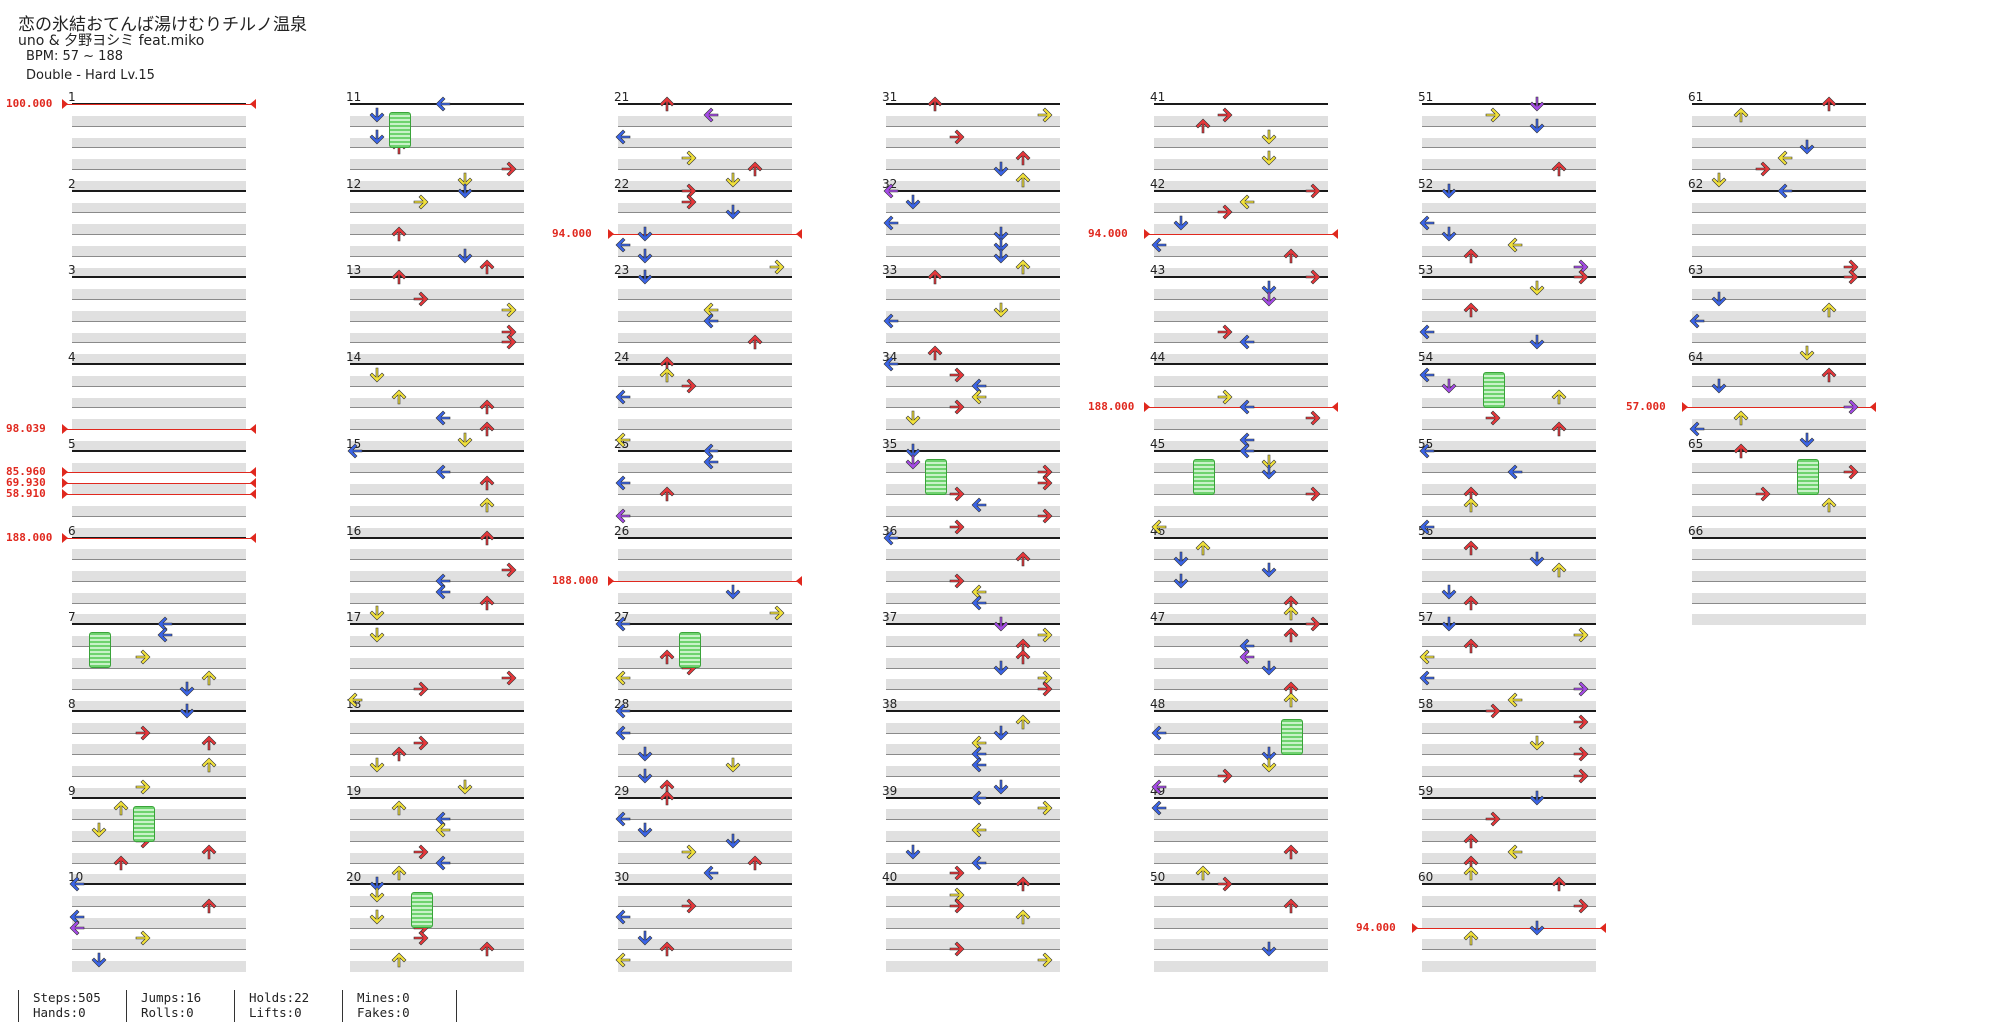 The image size is (2012, 1024). I want to click on measure-number: 30, so click(622, 877).